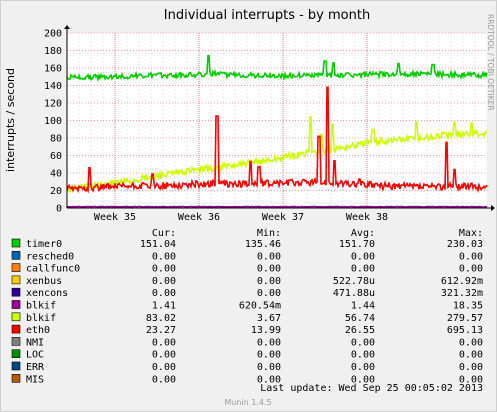 This screenshot has height=412, width=497. What do you see at coordinates (35, 367) in the screenshot?
I see `legend-name: ERR` at bounding box center [35, 367].